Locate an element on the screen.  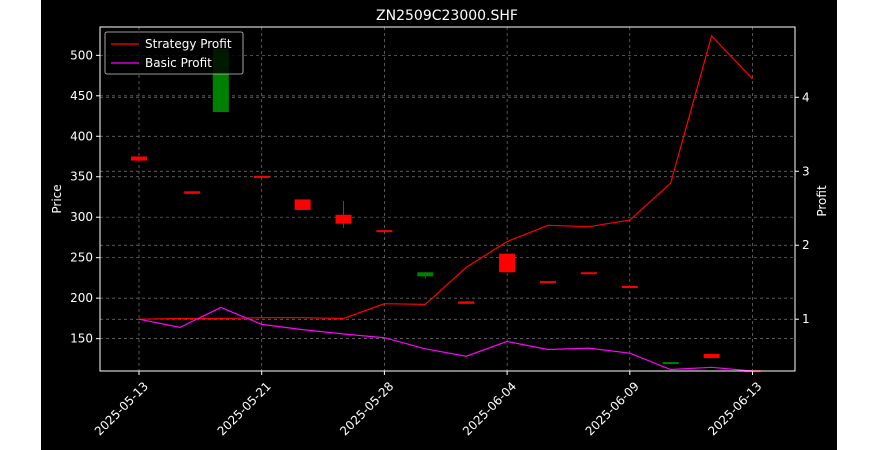
y-tick-right-label-1: 2 is located at coordinates (806, 245).